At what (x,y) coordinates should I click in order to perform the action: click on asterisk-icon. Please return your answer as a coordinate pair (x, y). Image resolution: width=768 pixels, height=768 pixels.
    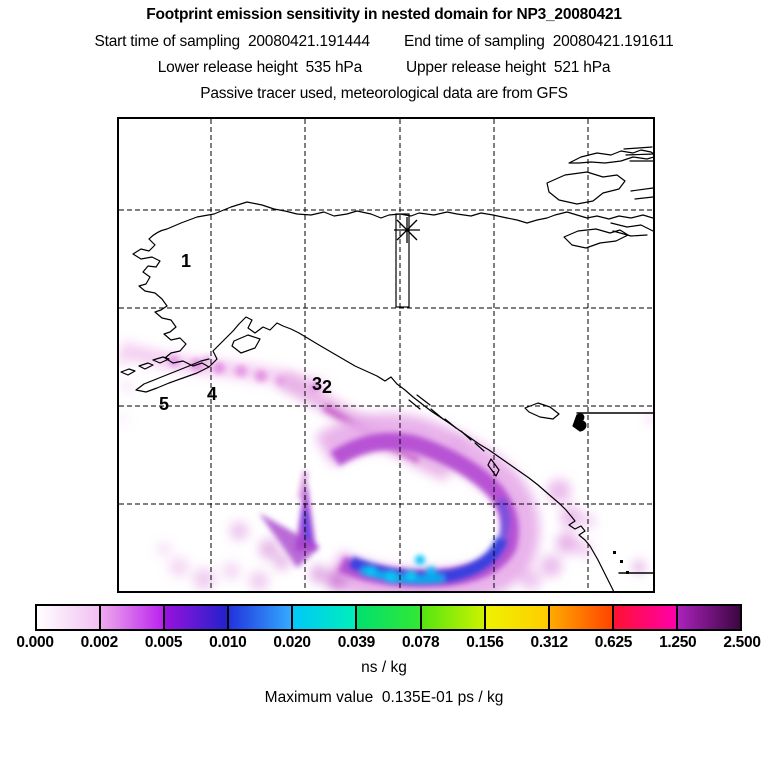
    Looking at the image, I should click on (407, 230).